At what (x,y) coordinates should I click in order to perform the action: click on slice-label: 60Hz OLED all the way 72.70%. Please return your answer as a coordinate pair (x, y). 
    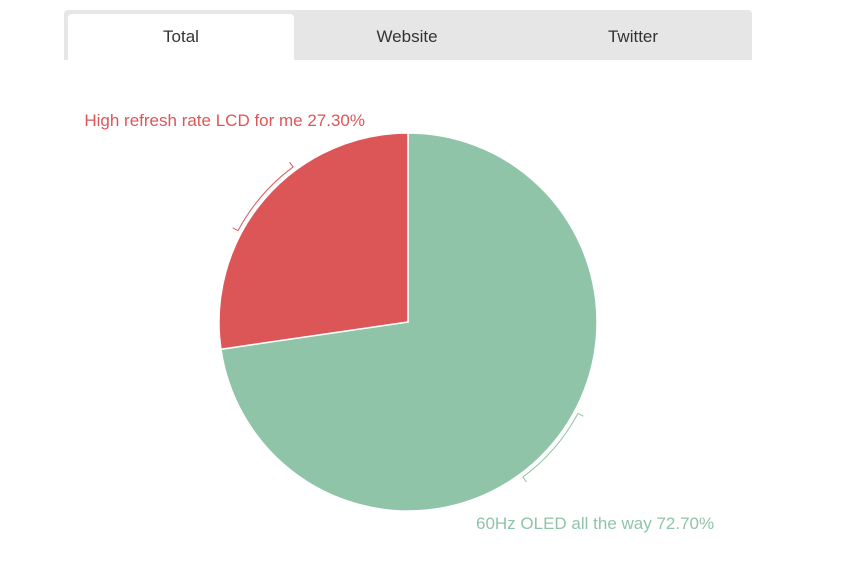
    Looking at the image, I should click on (595, 523).